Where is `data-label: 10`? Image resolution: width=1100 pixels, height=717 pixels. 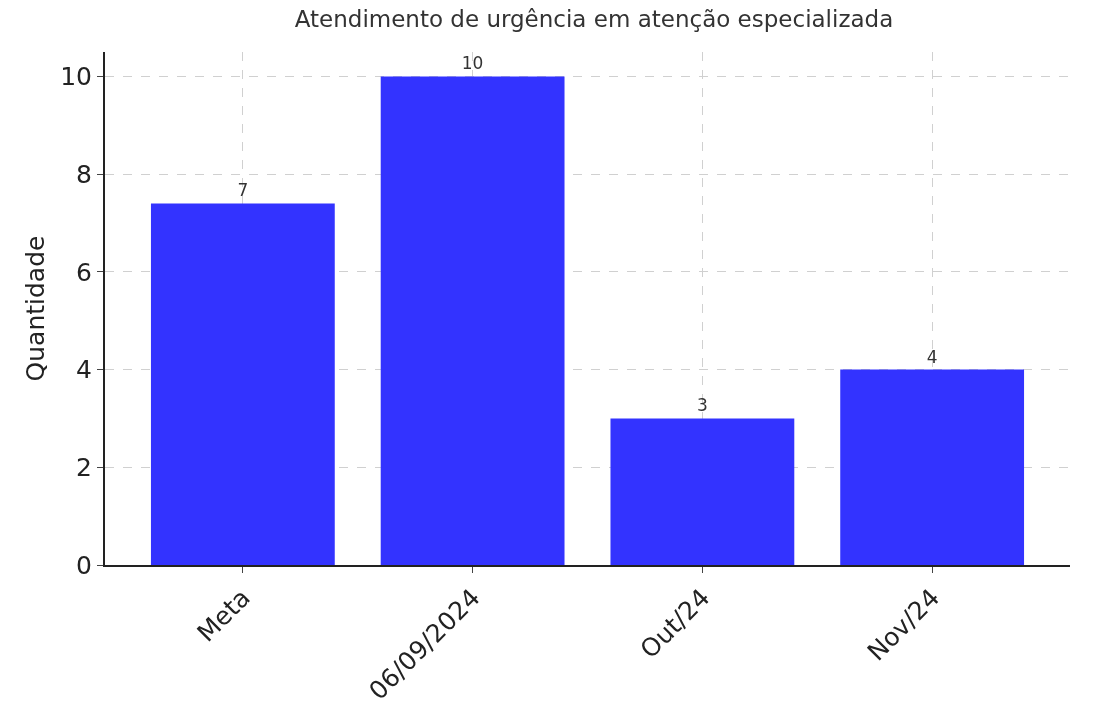 data-label: 10 is located at coordinates (472, 63).